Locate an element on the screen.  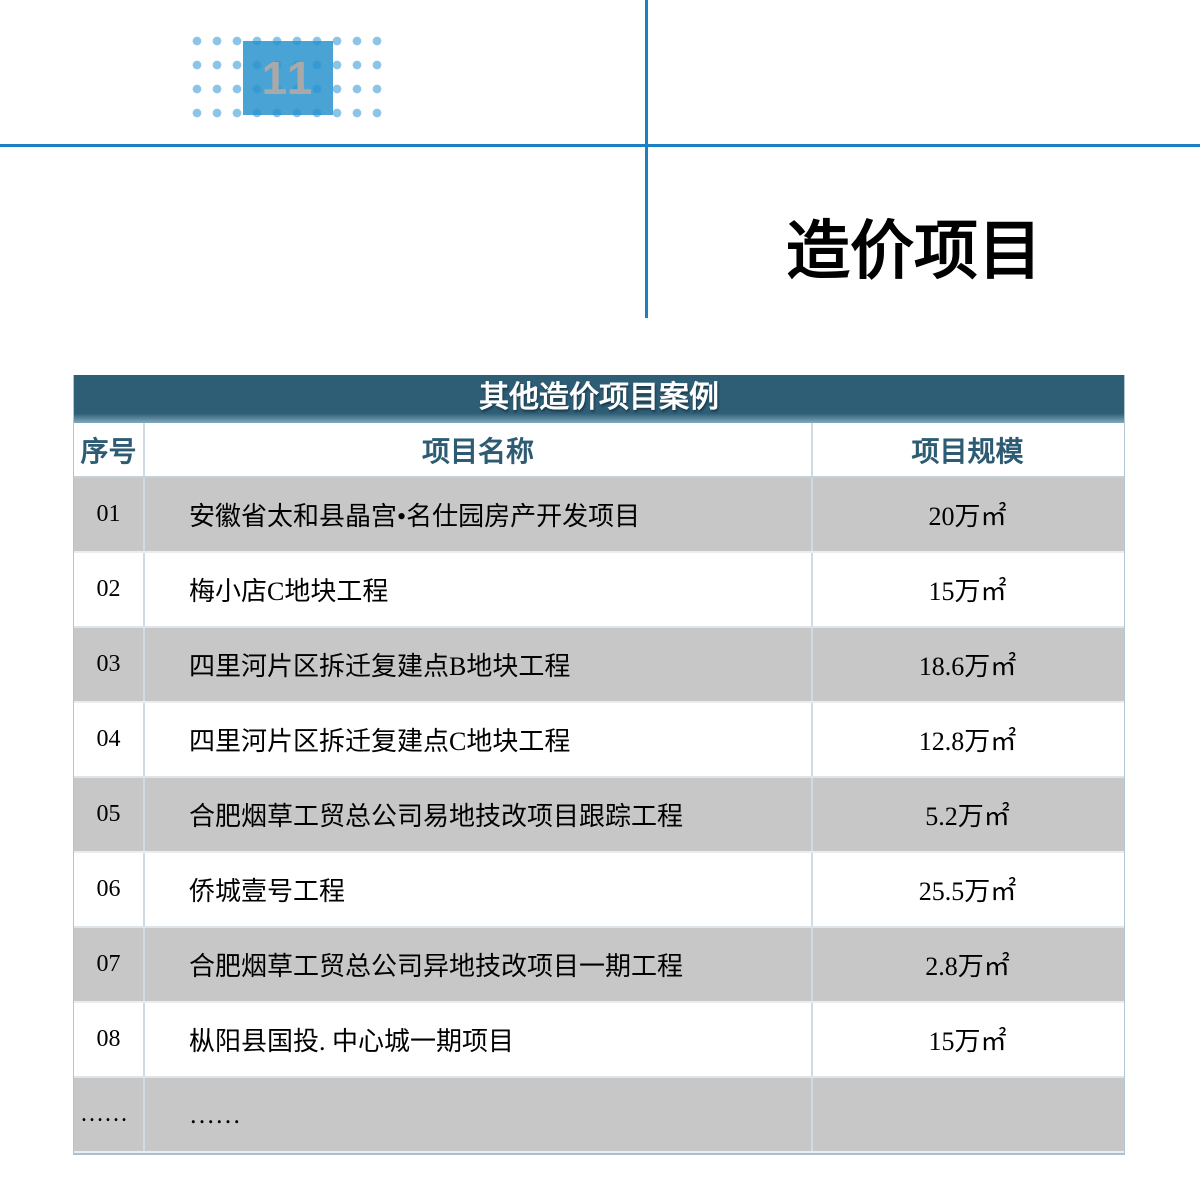
project-scale-cell: 12.8万㎡ is located at coordinates (967, 741).